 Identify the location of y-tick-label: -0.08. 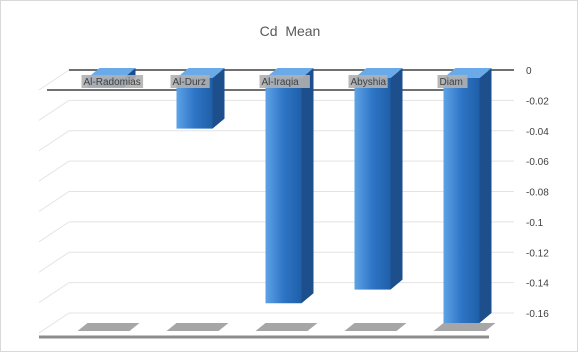
(537, 193).